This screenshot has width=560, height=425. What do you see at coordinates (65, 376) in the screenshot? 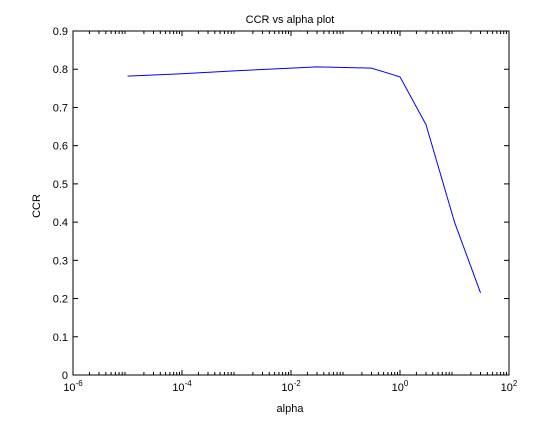
I see `y-tick-label: 0` at bounding box center [65, 376].